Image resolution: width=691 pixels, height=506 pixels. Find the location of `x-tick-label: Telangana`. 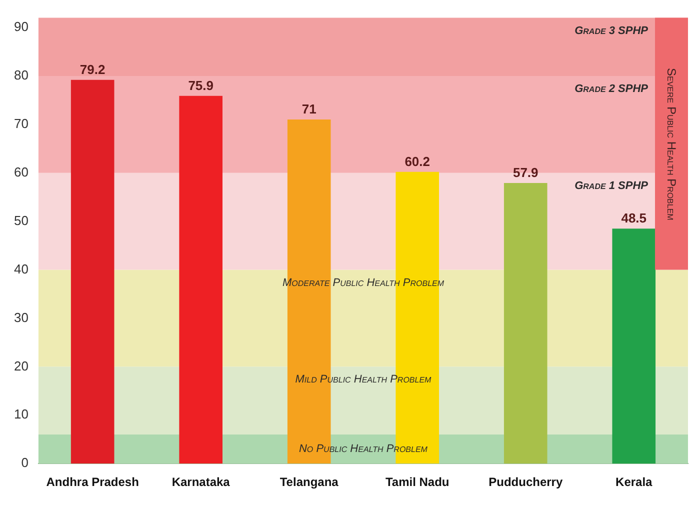

x-tick-label: Telangana is located at coordinates (309, 482).